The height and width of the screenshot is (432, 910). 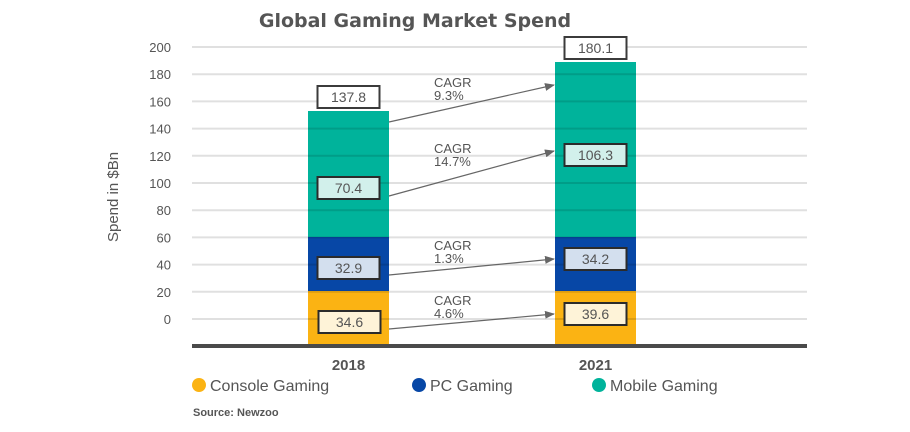 I want to click on y-tick-label: 100, so click(x=160, y=183).